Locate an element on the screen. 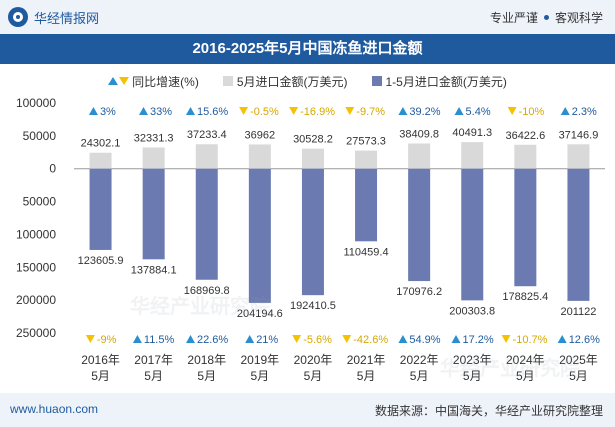 The image size is (615, 427). ytd-growth-label: -42.6% is located at coordinates (370, 340).